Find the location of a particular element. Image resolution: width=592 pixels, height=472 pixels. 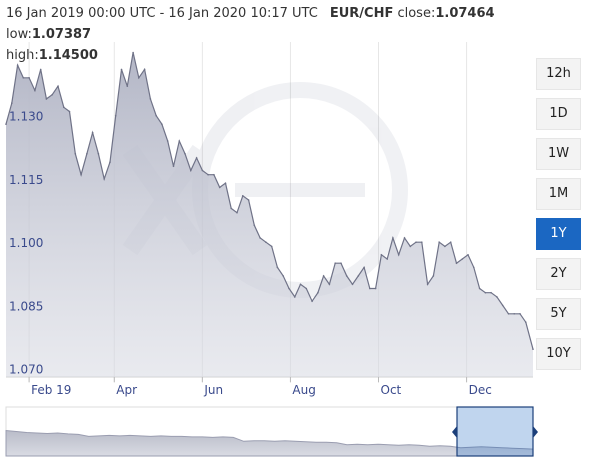

range-button-5y: 5Y is located at coordinates (558, 314).